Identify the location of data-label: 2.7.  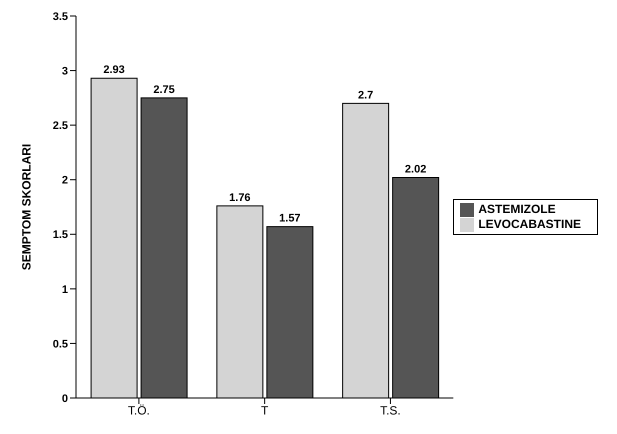
(366, 95).